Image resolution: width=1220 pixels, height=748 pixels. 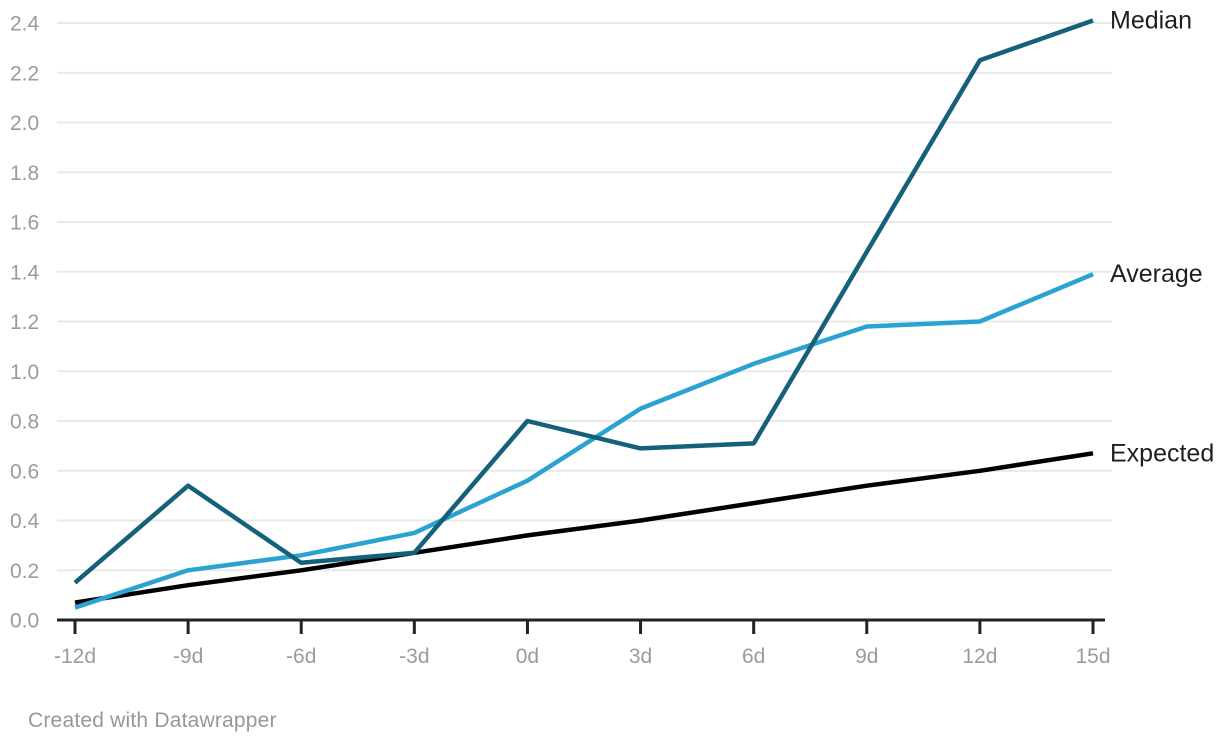 What do you see at coordinates (301, 656) in the screenshot?
I see `x-tick-label: -6d` at bounding box center [301, 656].